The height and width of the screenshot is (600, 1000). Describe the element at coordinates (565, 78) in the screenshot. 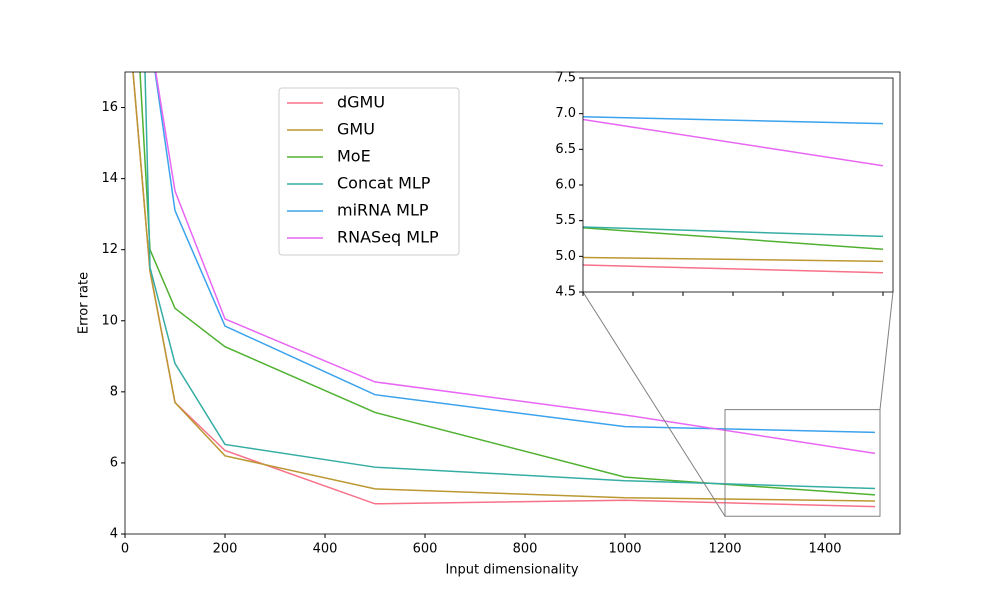

I see `y-tick-label: 7.5` at that location.